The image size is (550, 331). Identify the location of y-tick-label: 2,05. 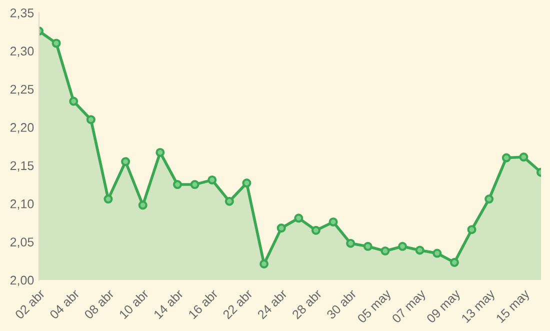
(22, 243).